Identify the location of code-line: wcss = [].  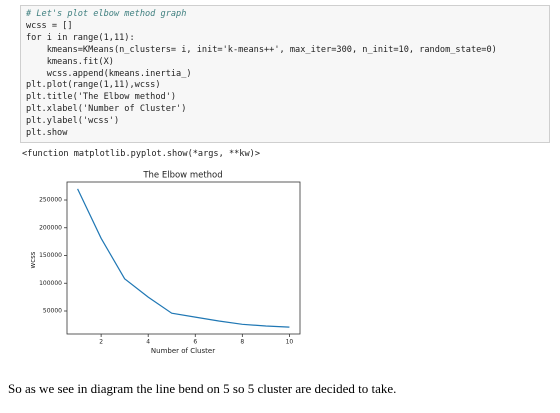
(49, 25).